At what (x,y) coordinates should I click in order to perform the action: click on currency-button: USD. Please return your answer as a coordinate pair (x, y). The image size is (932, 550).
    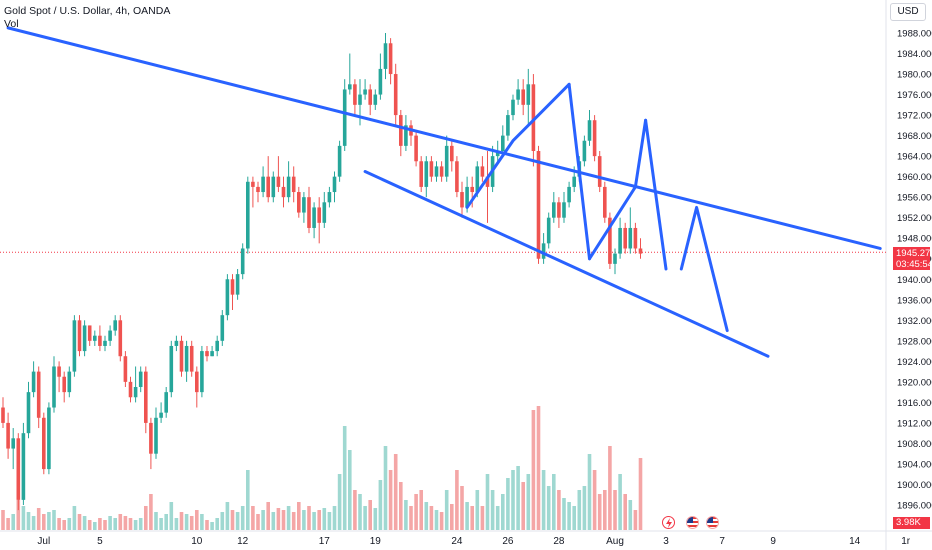
    Looking at the image, I should click on (908, 12).